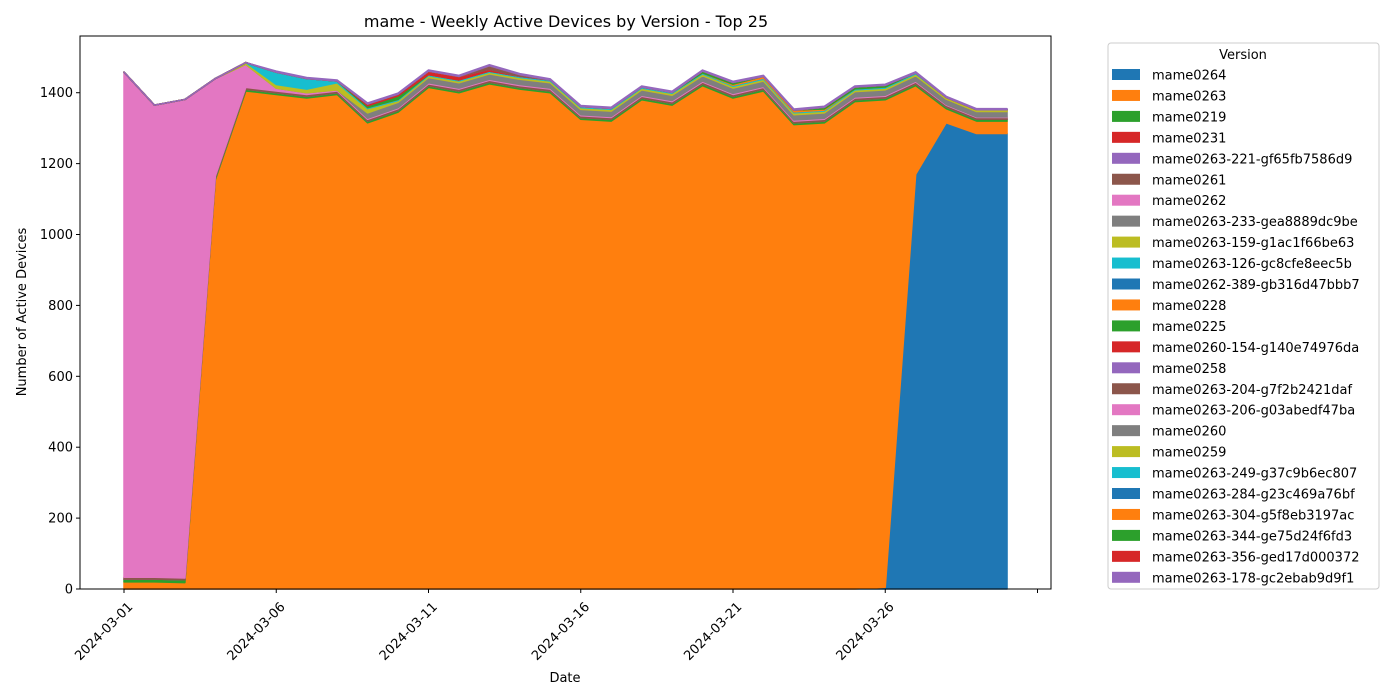 This screenshot has height=700, width=1400. What do you see at coordinates (1189, 180) in the screenshot?
I see `legend-label: mame0261` at bounding box center [1189, 180].